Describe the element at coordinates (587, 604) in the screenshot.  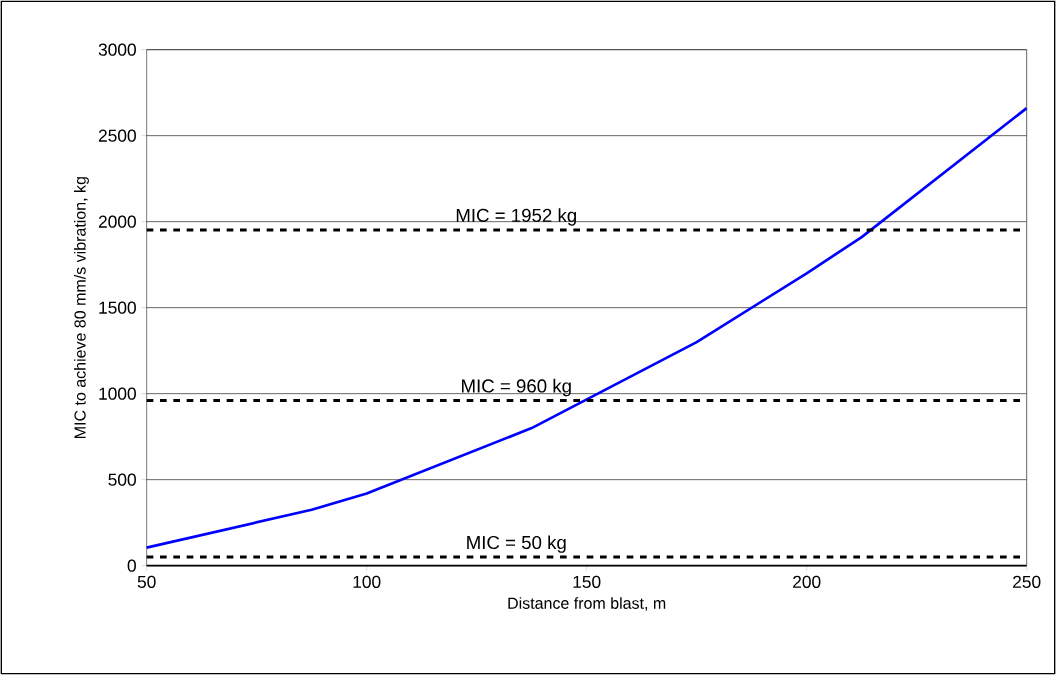
I see `x-axis-title: Distance from blast, m` at that location.